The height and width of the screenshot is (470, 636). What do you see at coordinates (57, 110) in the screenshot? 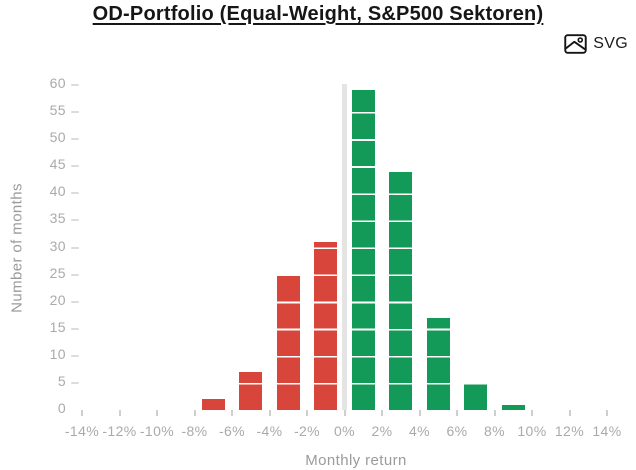
I see `y-tick-label-55: 55` at bounding box center [57, 110].